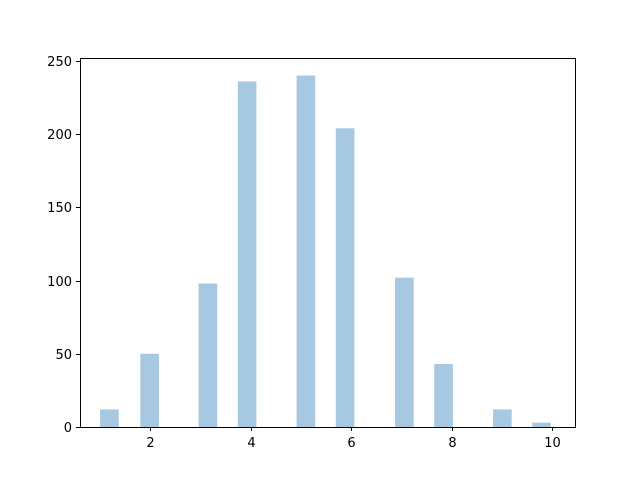 The width and height of the screenshot is (640, 480). I want to click on y-tick-label: 250, so click(59, 62).